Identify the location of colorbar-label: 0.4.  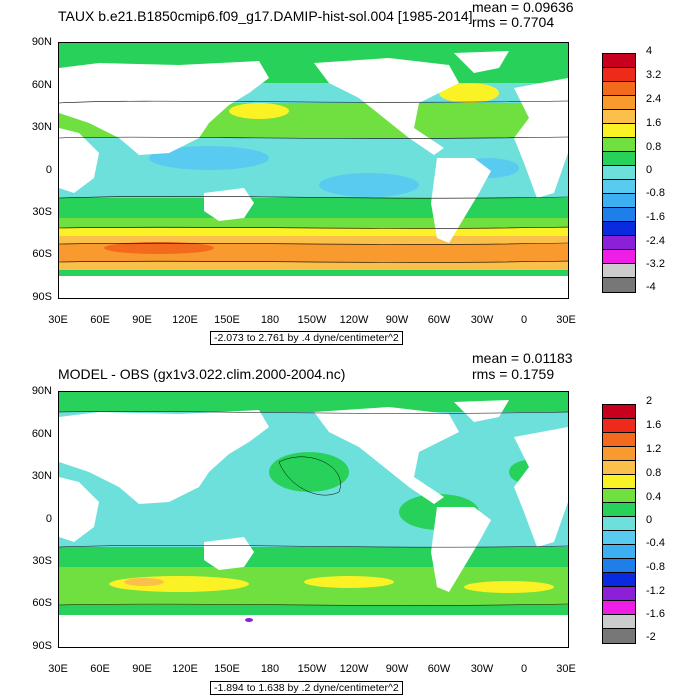
(654, 497).